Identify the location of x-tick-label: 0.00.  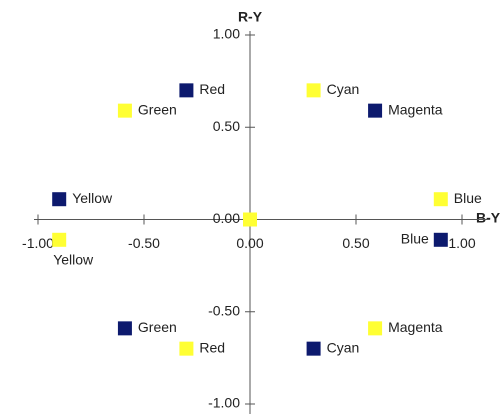
(249, 243).